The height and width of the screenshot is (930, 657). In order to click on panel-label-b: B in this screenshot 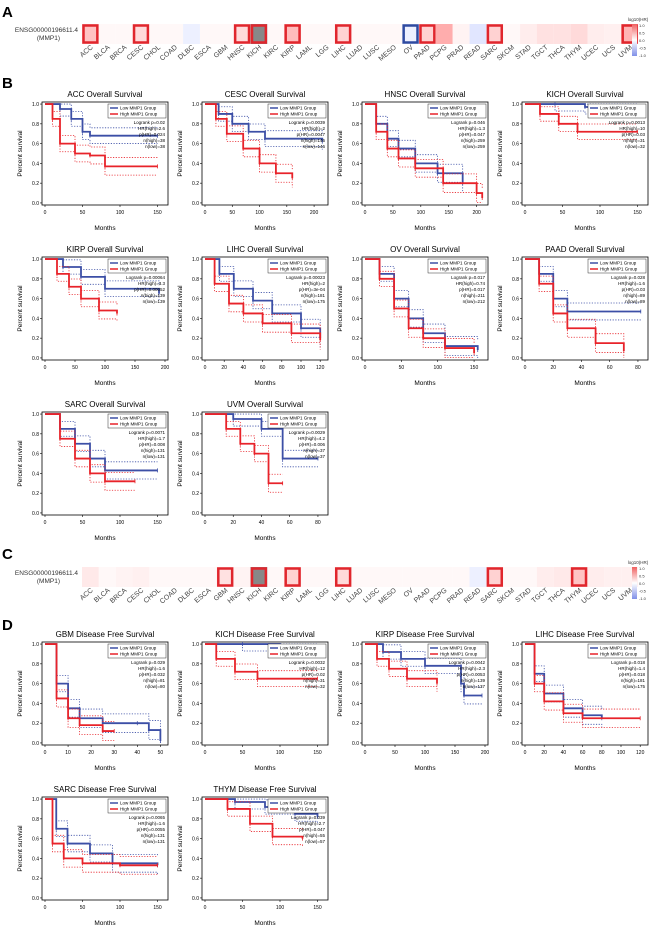, I will do `click(7, 83)`.